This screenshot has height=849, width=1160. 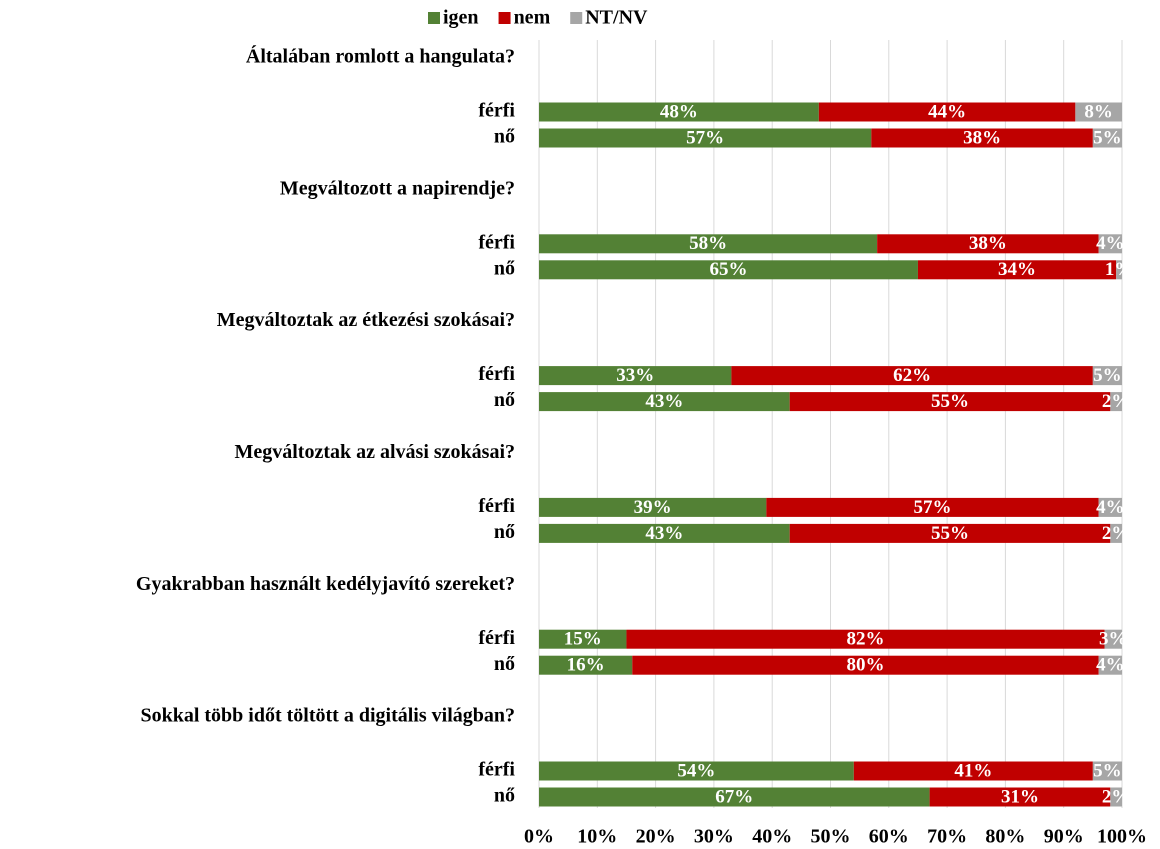 I want to click on x-tick-label: 90%, so click(x=1064, y=837).